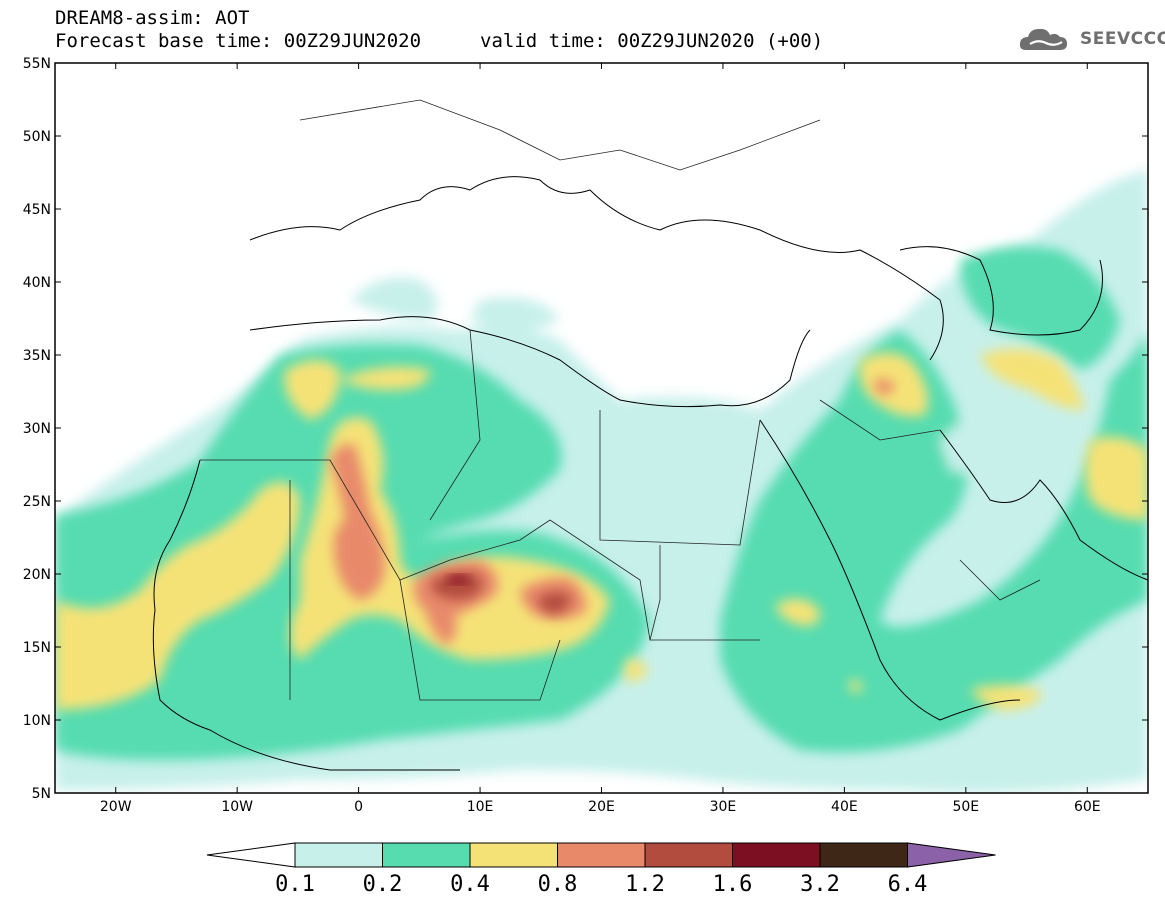  Describe the element at coordinates (1122, 39) in the screenshot. I see `logo-text: SEEVCCC` at that location.